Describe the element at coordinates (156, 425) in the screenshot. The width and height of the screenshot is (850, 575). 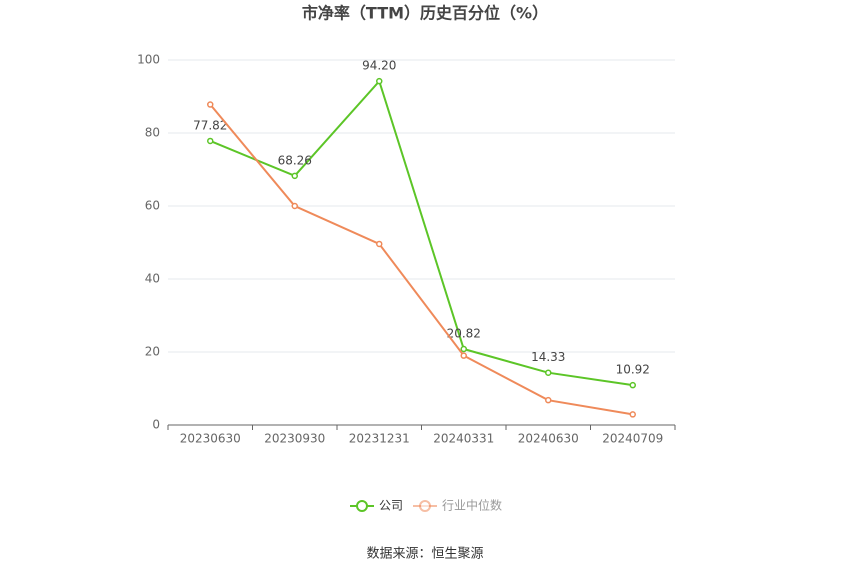
I see `y-tick-label: 0` at that location.